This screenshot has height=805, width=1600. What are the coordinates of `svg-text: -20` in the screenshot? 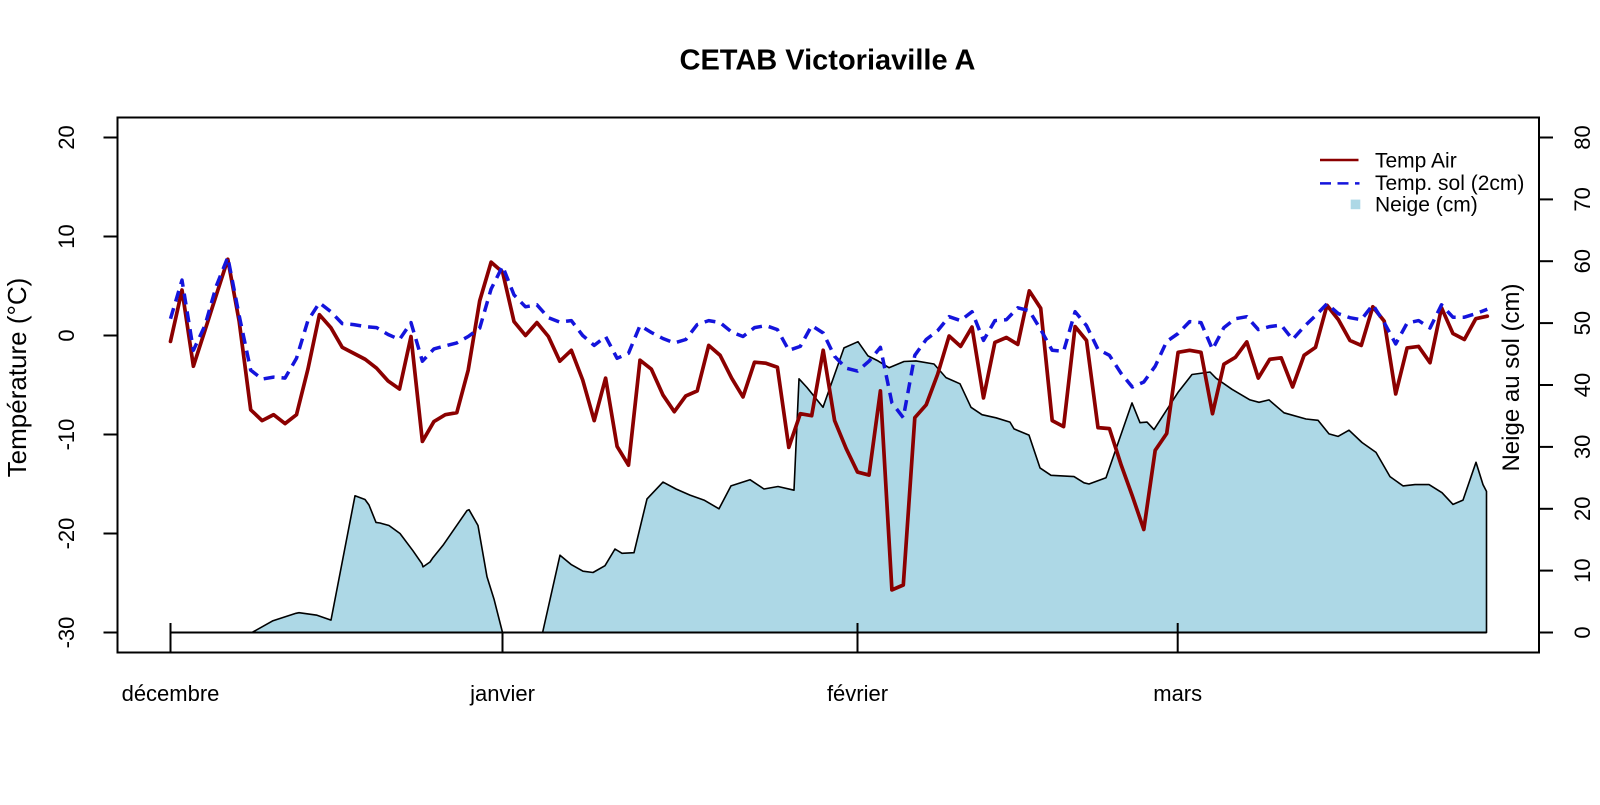 It's located at (66, 534).